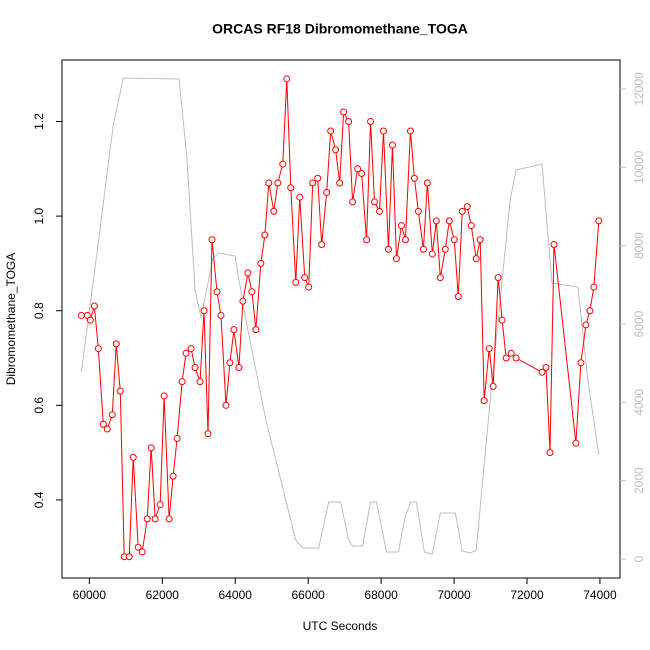 The height and width of the screenshot is (650, 650). Describe the element at coordinates (308, 595) in the screenshot. I see `x-tick-label: 66000` at that location.